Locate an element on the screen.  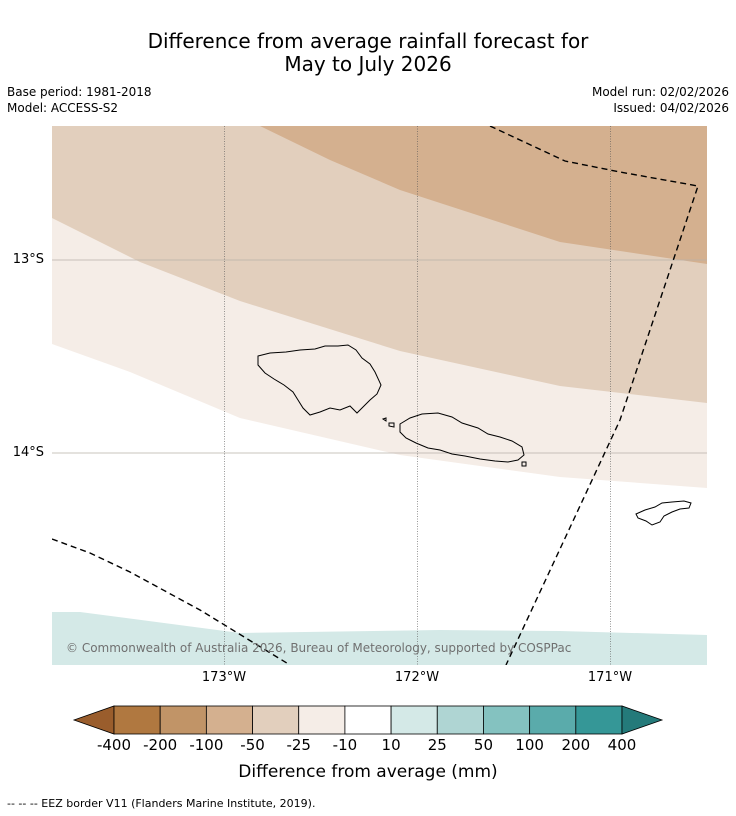
colorbar-tick-label: -400 is located at coordinates (114, 745).